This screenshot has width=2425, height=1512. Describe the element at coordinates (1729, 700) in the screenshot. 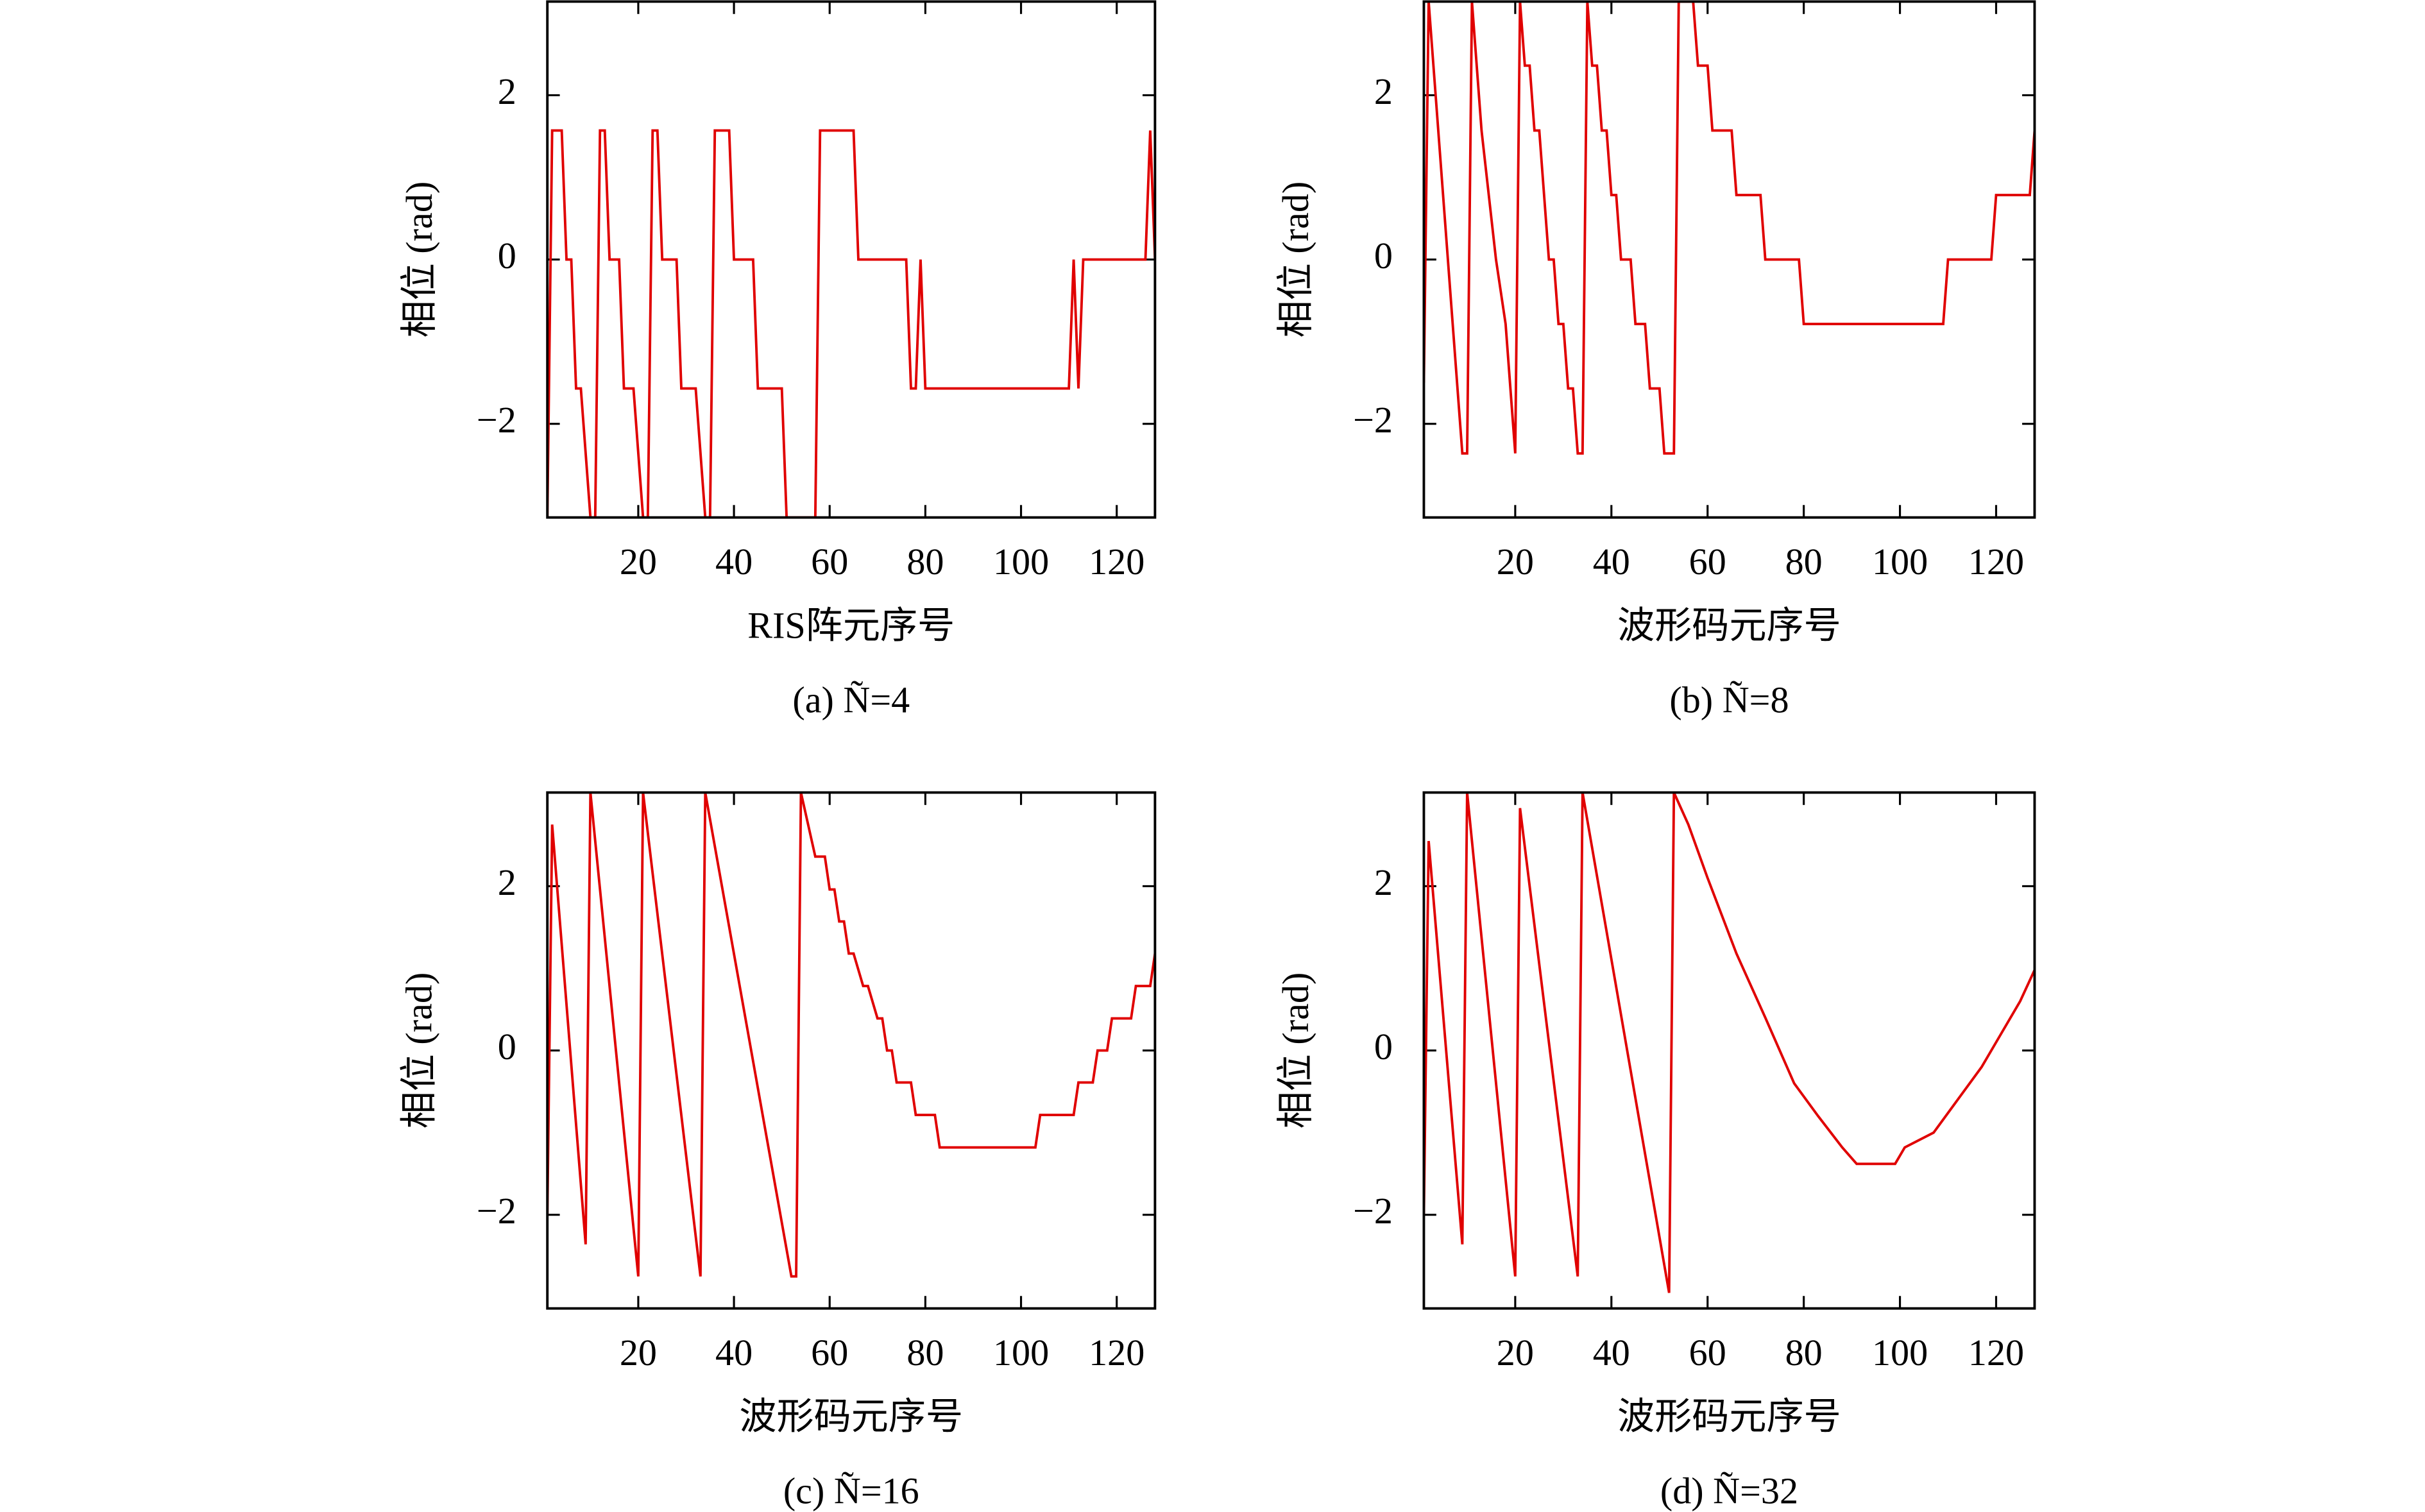

I see `caption: (b) Ñ=8` at that location.